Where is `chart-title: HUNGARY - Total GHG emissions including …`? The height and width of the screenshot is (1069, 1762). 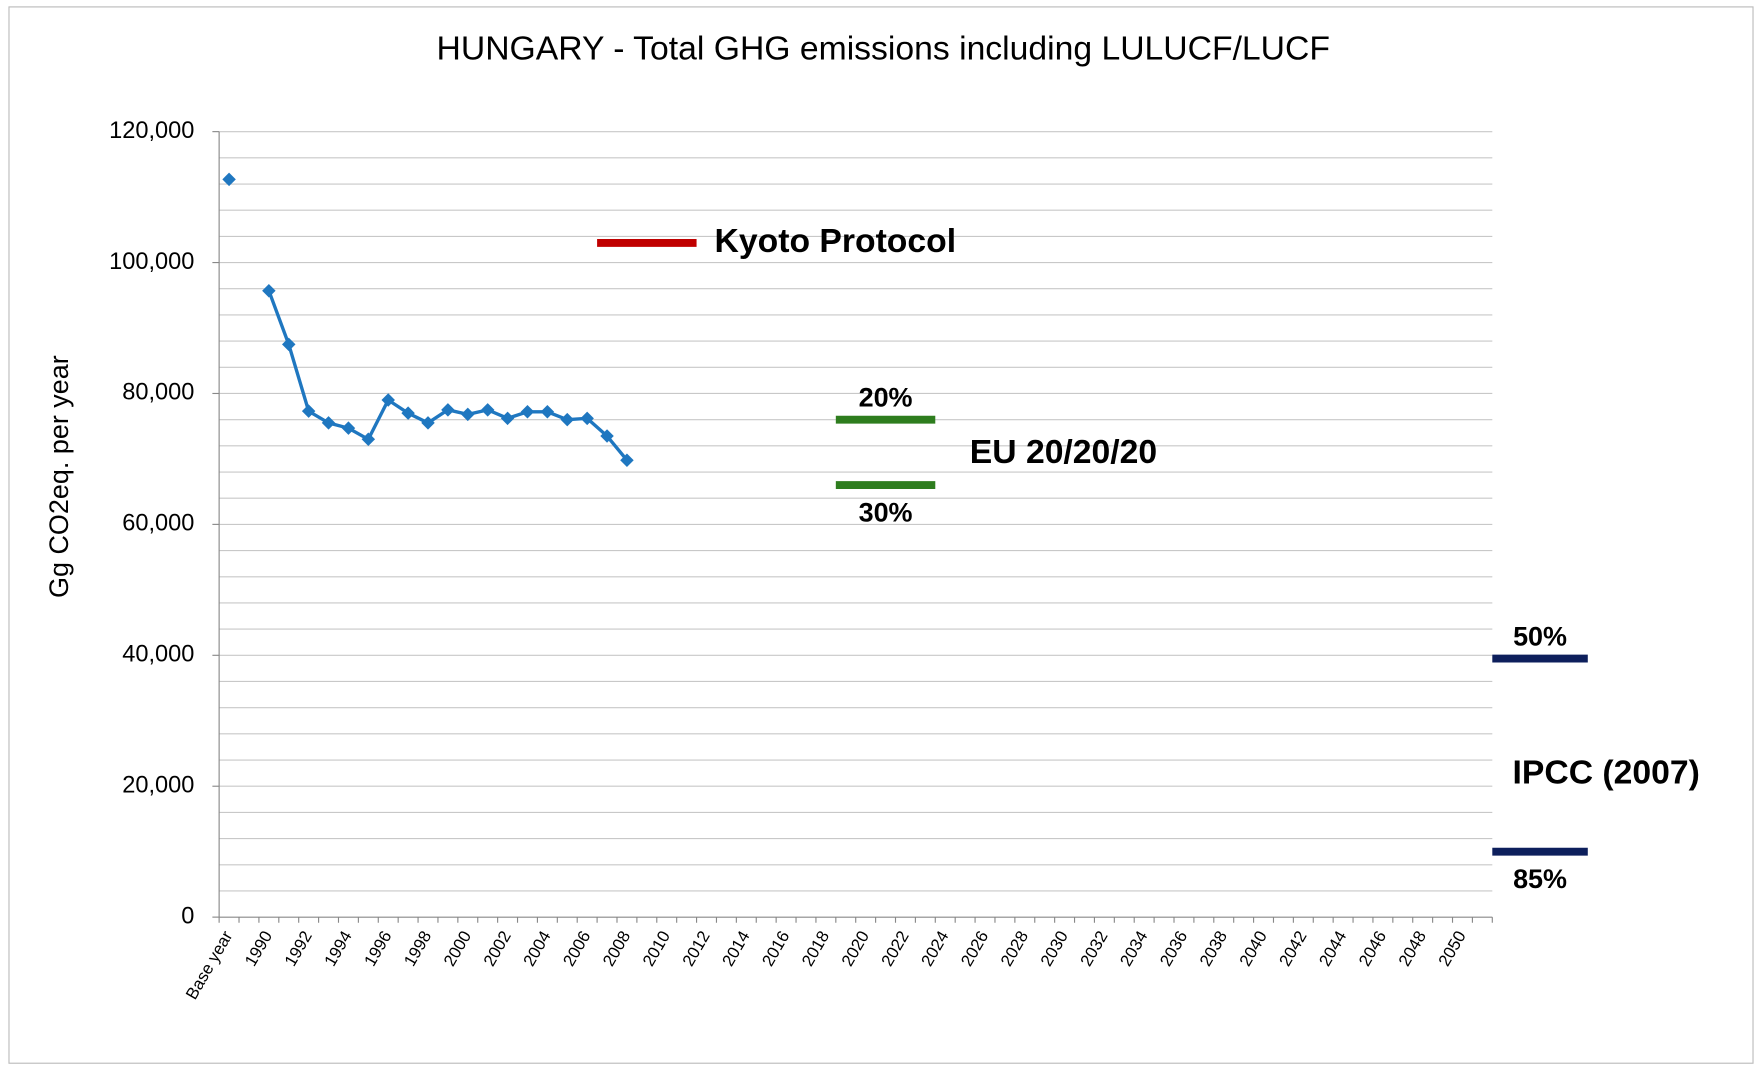 chart-title: HUNGARY - Total GHG emissions including … is located at coordinates (883, 49).